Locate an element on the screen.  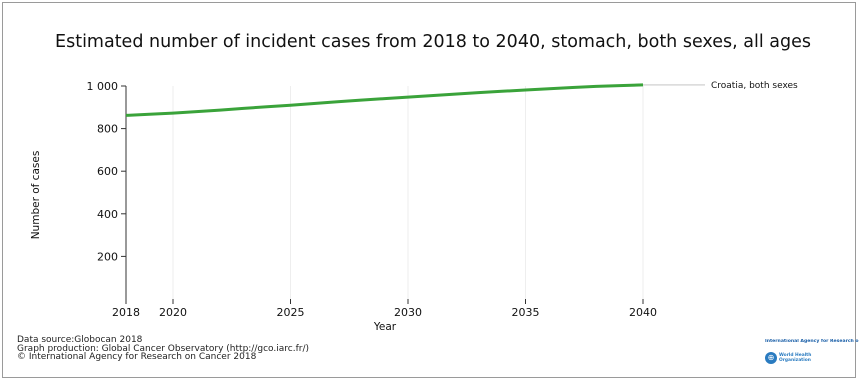
who-emblem-icon: ⊕ is located at coordinates (771, 358).